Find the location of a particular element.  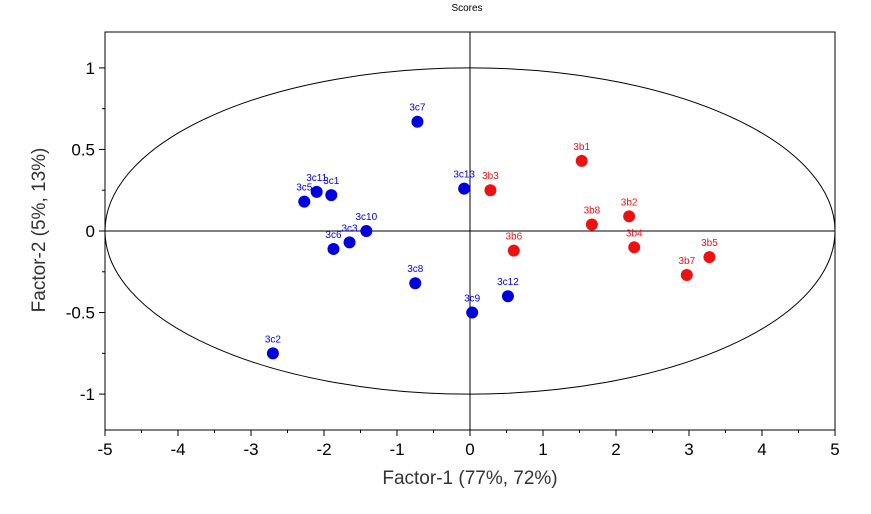

point-label-3c7: 3c7 is located at coordinates (417, 108).